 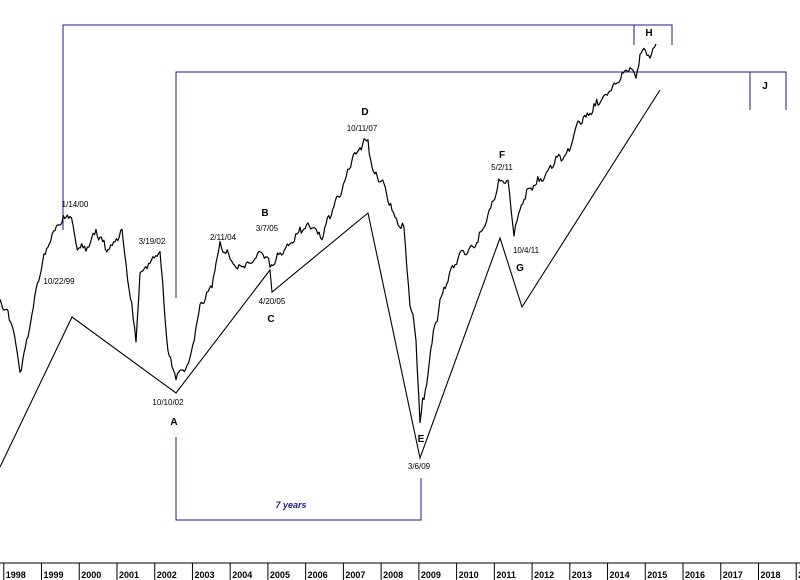 What do you see at coordinates (421, 439) in the screenshot?
I see `wave-label-e: E` at bounding box center [421, 439].